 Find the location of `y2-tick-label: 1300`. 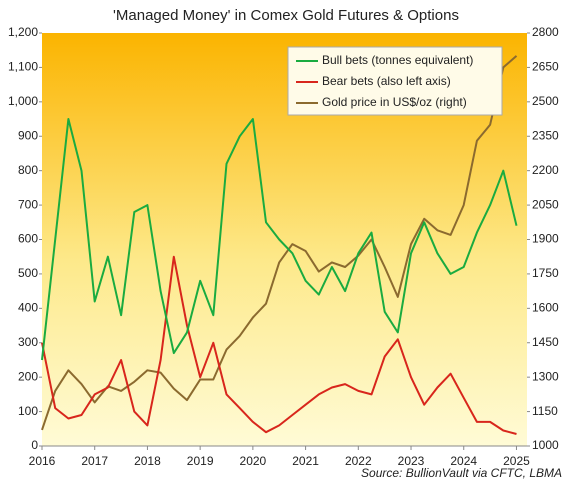

y2-tick-label: 1300 is located at coordinates (545, 376).